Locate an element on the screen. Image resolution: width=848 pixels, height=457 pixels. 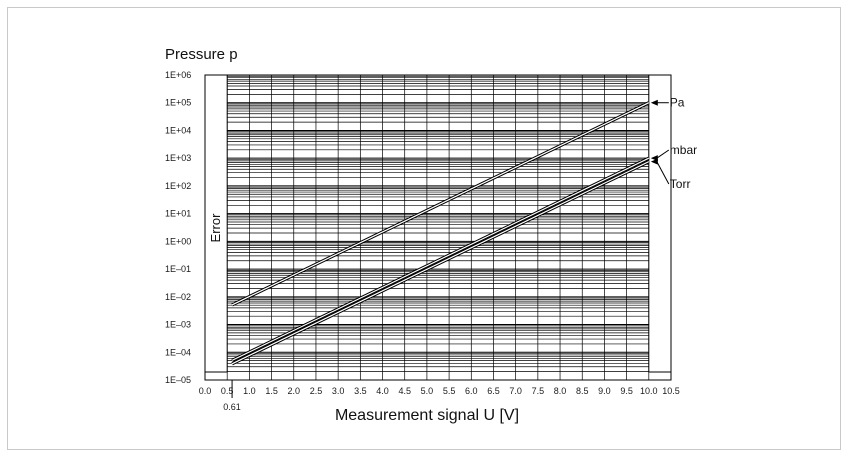
y-tick-label: 1E+05 is located at coordinates (178, 103).